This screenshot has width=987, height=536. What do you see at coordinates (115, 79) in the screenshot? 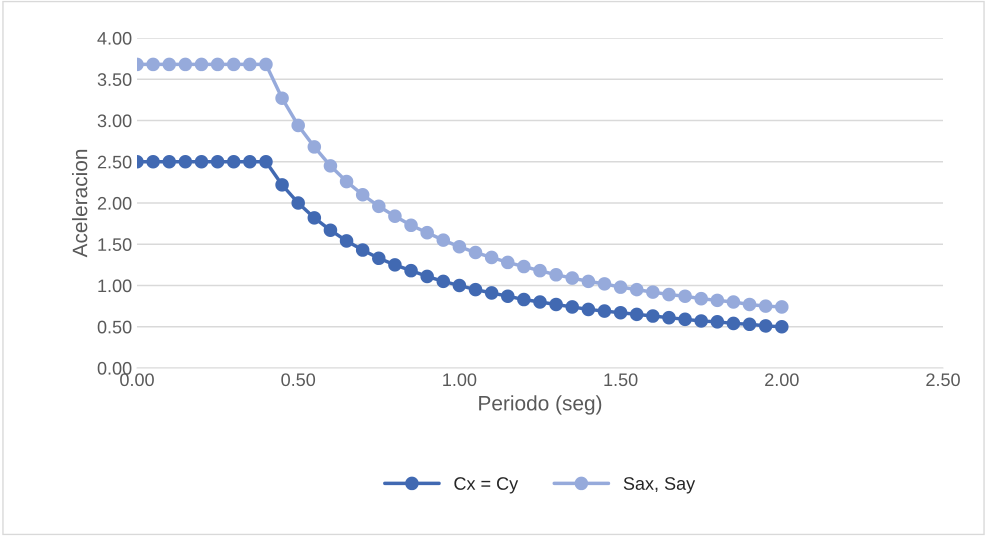
I see `y-tick-label: 3.50` at bounding box center [115, 79].